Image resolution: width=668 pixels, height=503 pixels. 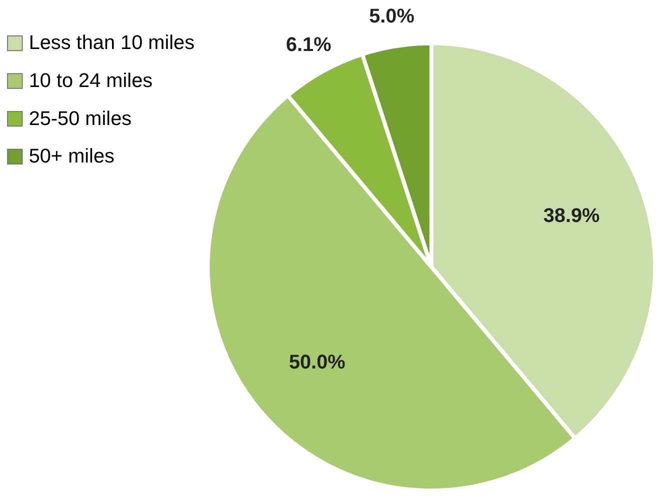 I want to click on legend-label: 25-50 miles, so click(x=80, y=119).